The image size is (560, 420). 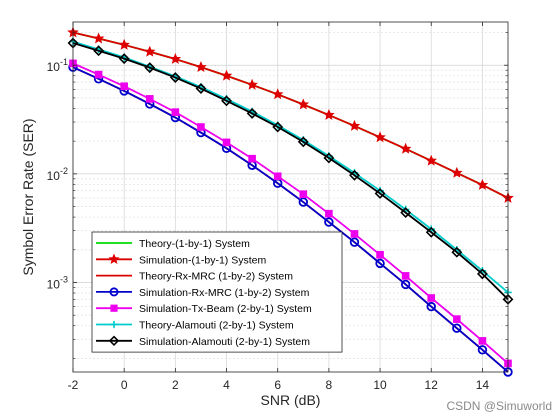 I want to click on y-tick-label: 10⁻³, so click(x=57, y=282).